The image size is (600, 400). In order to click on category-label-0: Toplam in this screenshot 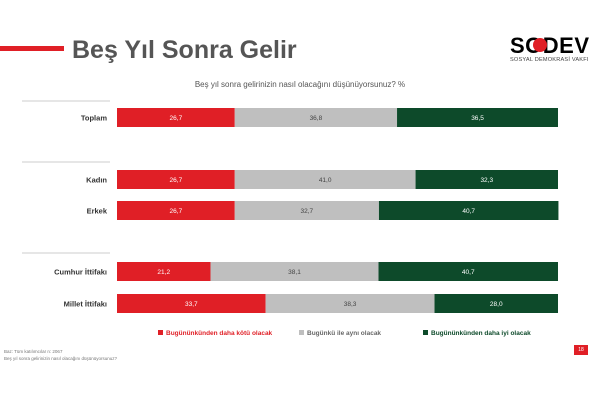, I will do `click(94, 118)`.